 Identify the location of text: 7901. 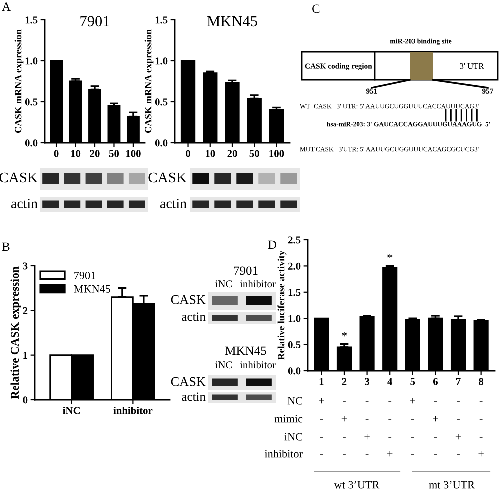
(246, 271).